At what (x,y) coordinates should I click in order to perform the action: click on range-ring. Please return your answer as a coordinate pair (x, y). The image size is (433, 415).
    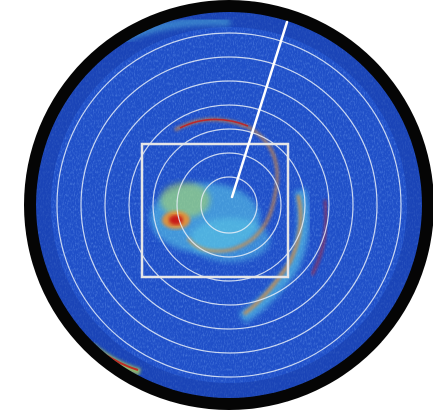
    Looking at the image, I should click on (229, 205).